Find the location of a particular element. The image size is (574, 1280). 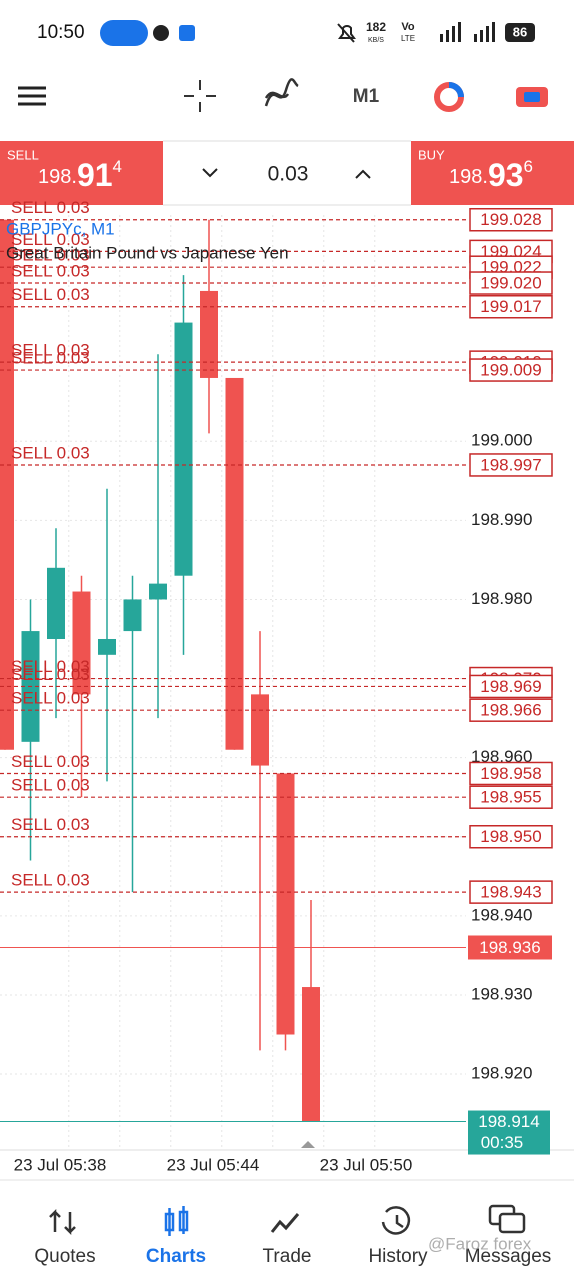

ask-box is located at coordinates (510, 947).